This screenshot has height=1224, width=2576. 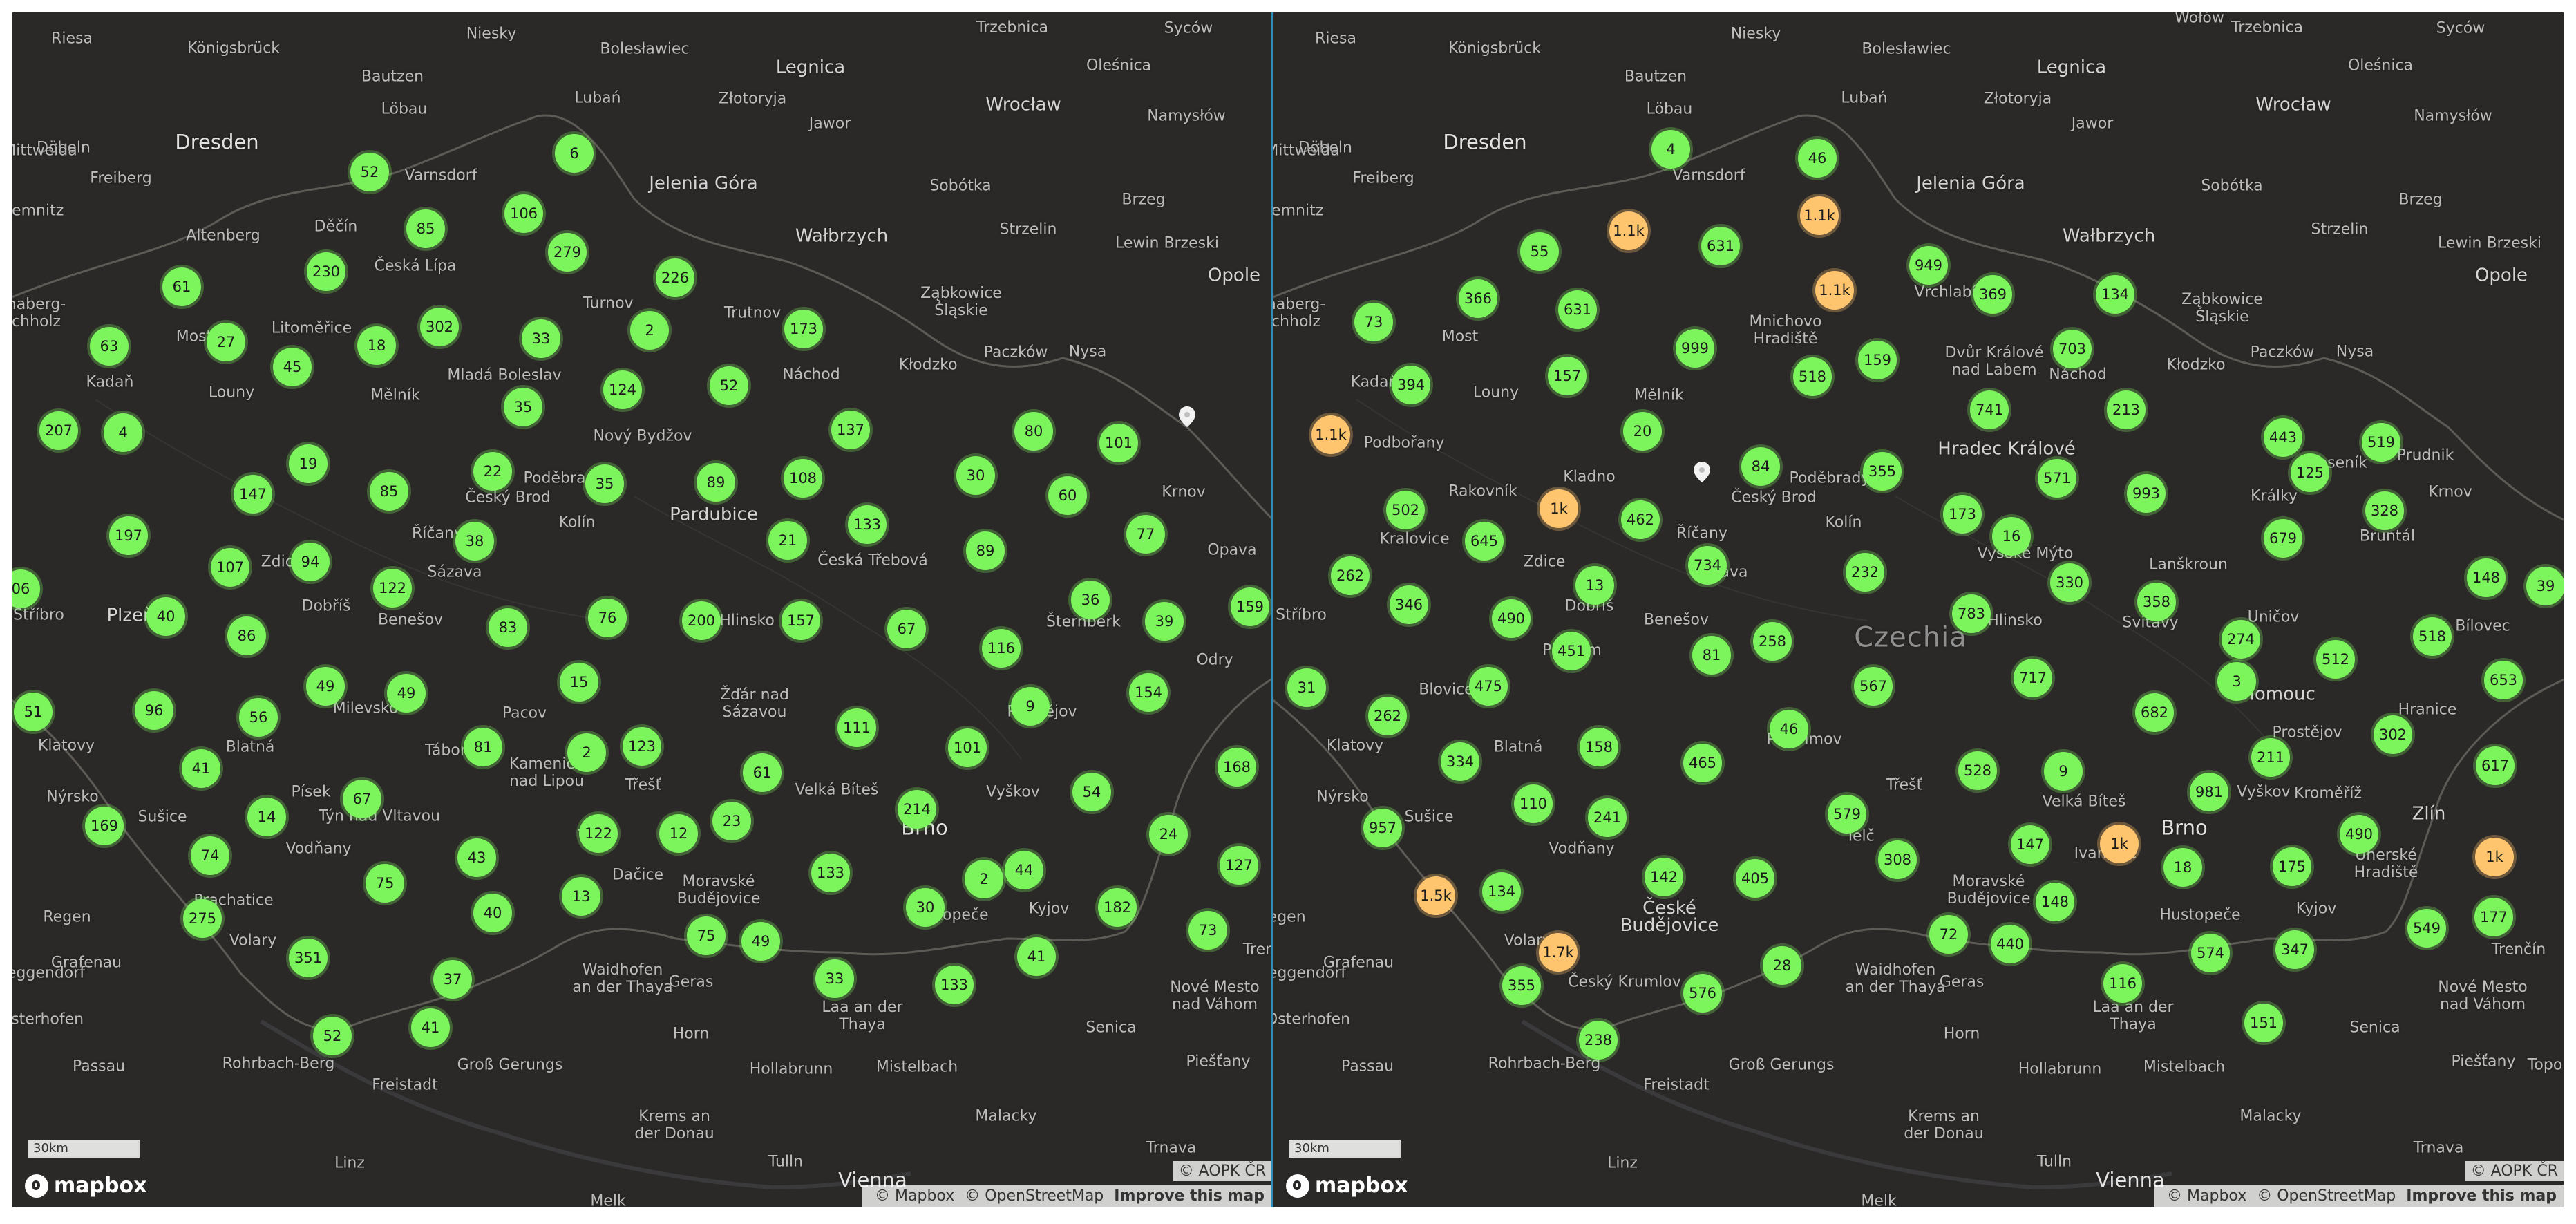 What do you see at coordinates (1882, 471) in the screenshot?
I see `cluster-marker: 355` at bounding box center [1882, 471].